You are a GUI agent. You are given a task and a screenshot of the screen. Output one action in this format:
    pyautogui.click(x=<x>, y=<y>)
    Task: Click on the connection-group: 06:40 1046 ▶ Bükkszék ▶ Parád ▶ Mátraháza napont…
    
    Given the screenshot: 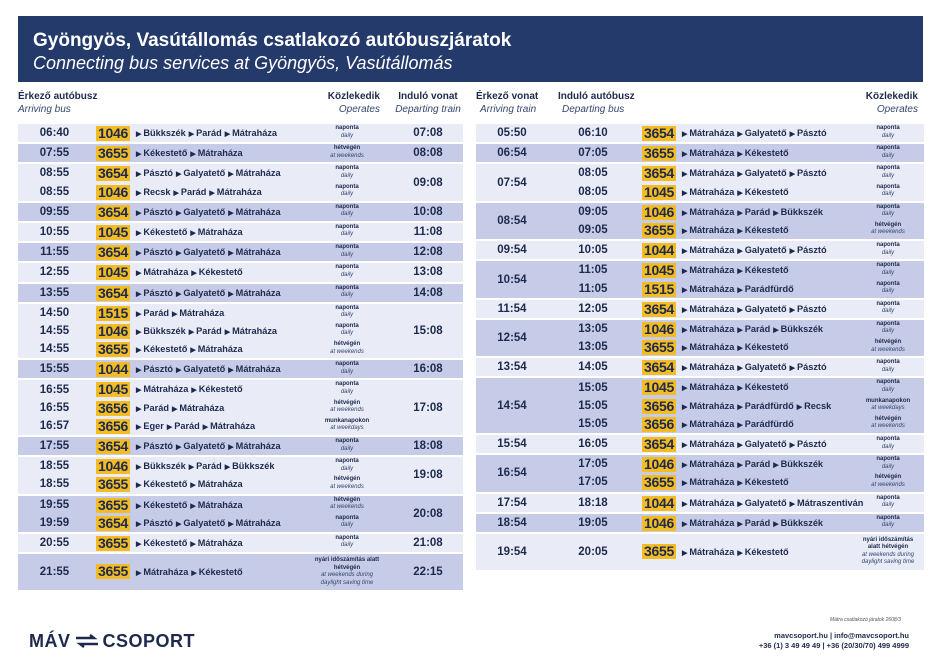 What is the action you would take?
    pyautogui.click(x=240, y=132)
    